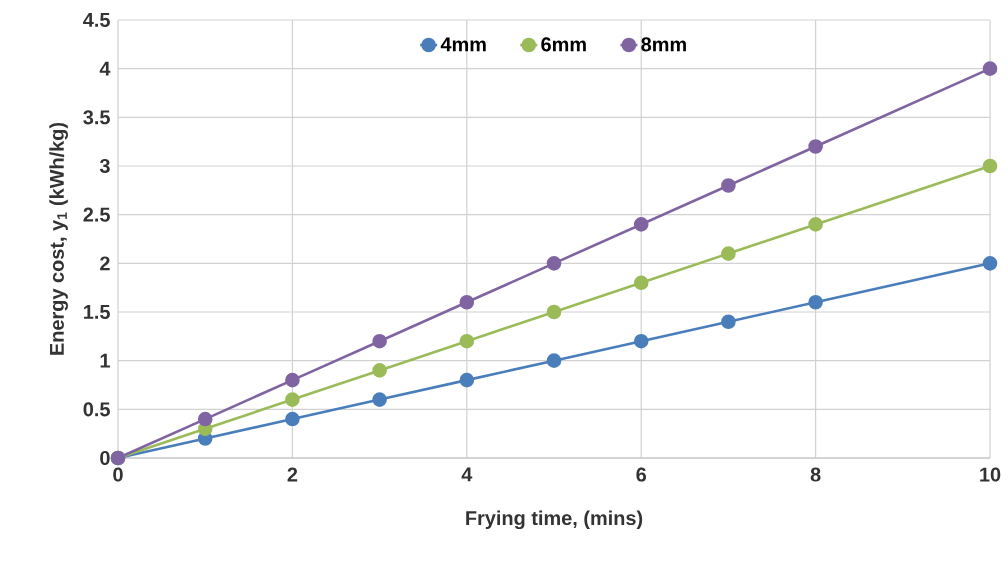  What do you see at coordinates (58, 238) in the screenshot?
I see `y-axis-title: Energy cost, y$_{1}$ (kWh/kg)` at bounding box center [58, 238].